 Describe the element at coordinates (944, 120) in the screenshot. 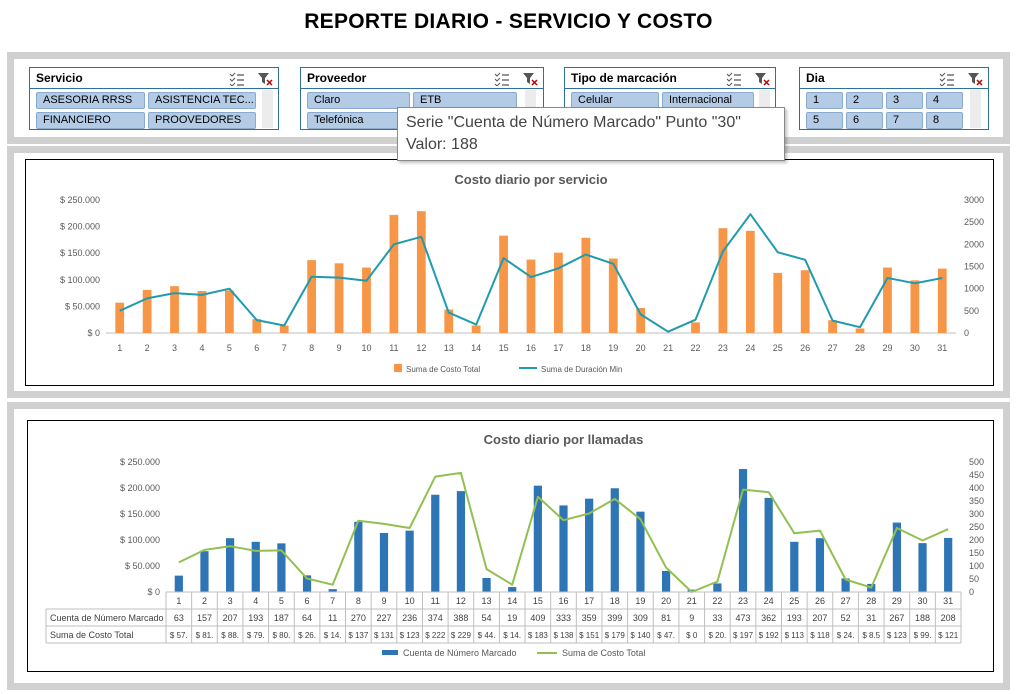

I see `slicer-item: 8` at that location.